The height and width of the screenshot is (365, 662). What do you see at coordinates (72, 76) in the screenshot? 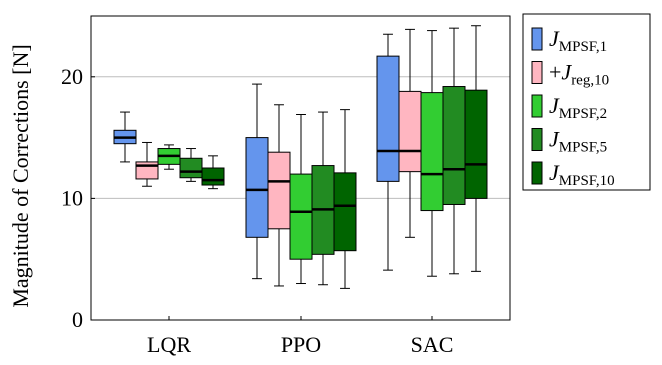
I see `y-tick-label: 20` at bounding box center [72, 76].